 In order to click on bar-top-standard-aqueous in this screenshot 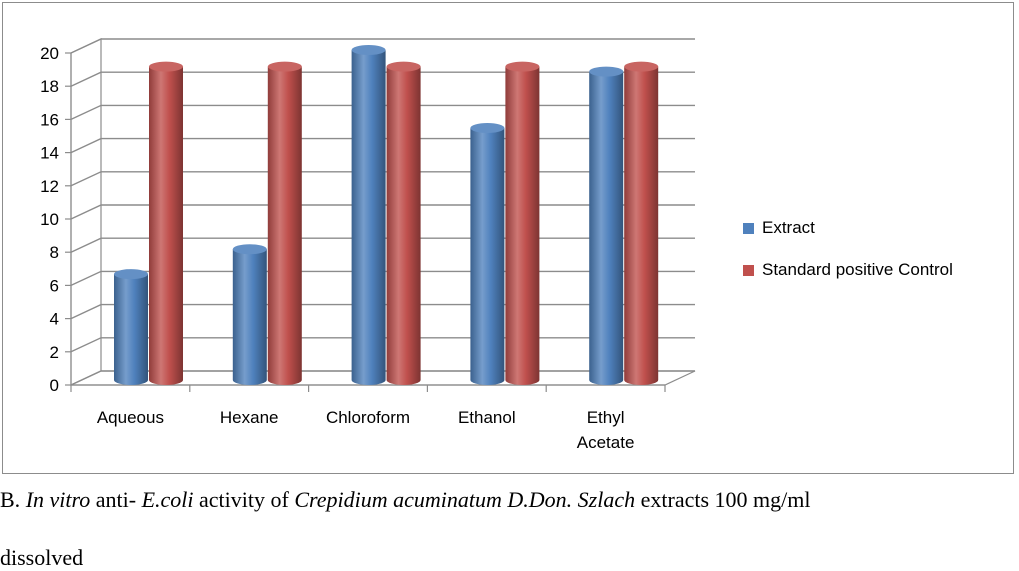, I will do `click(166, 66)`.